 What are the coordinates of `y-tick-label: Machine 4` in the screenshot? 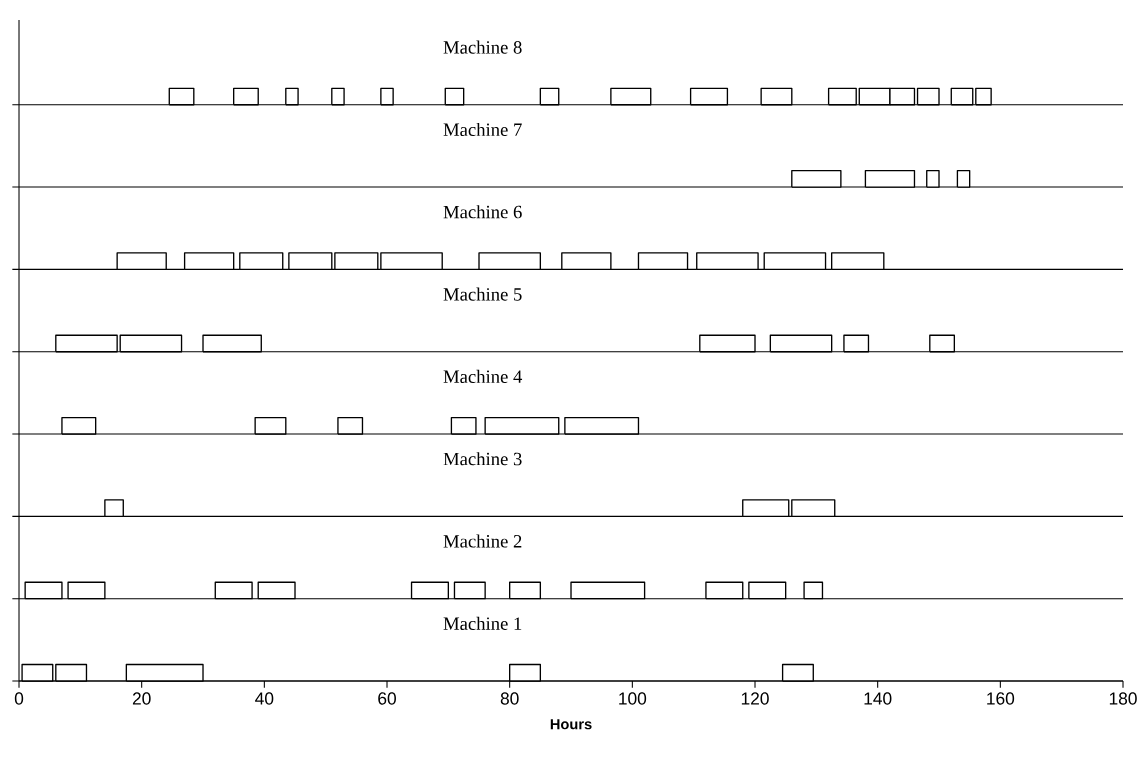 It's located at (483, 376).